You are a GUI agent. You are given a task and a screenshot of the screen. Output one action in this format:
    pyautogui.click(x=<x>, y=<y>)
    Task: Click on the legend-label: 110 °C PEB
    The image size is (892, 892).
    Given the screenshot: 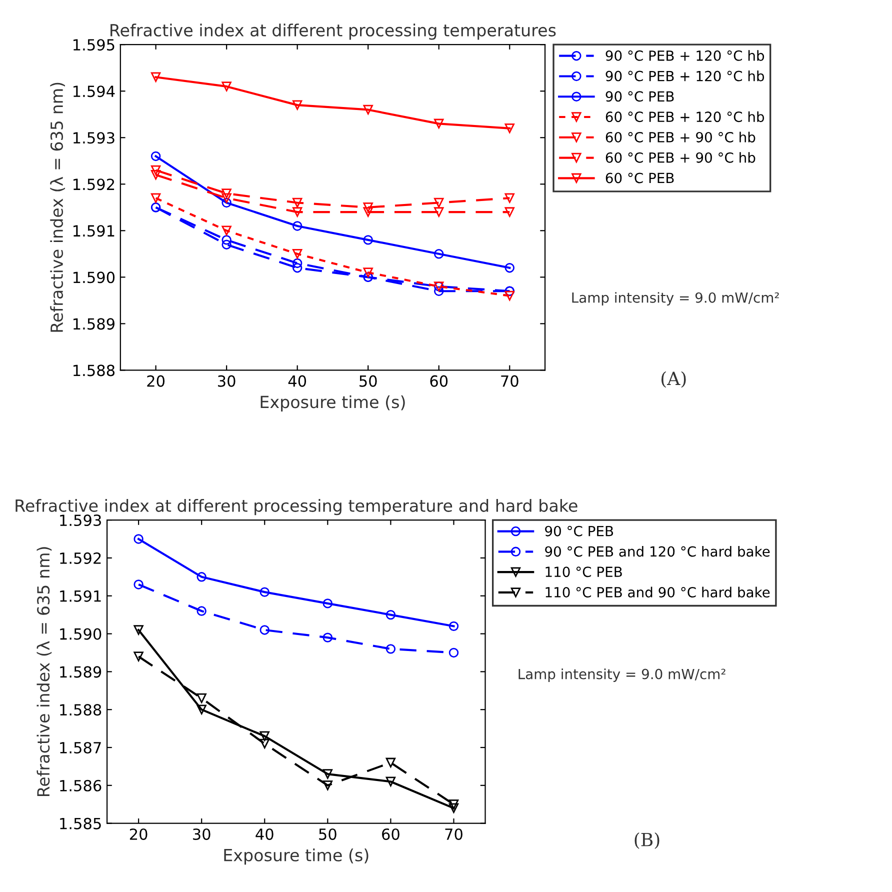 What is the action you would take?
    pyautogui.click(x=584, y=572)
    